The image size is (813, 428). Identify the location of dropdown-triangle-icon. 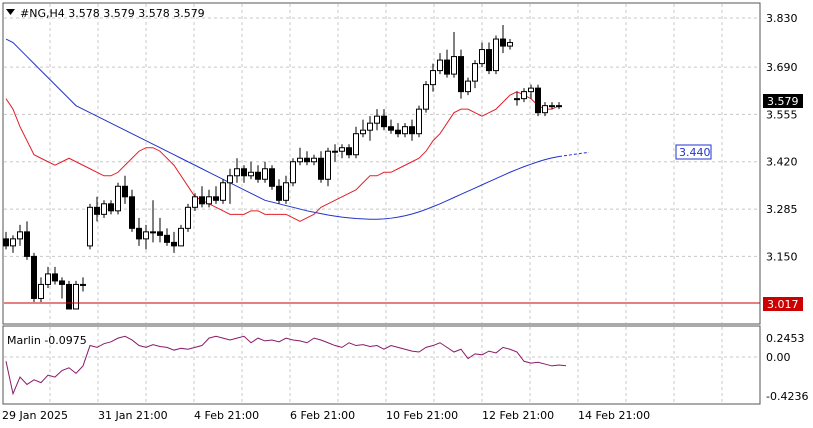
(10, 12).